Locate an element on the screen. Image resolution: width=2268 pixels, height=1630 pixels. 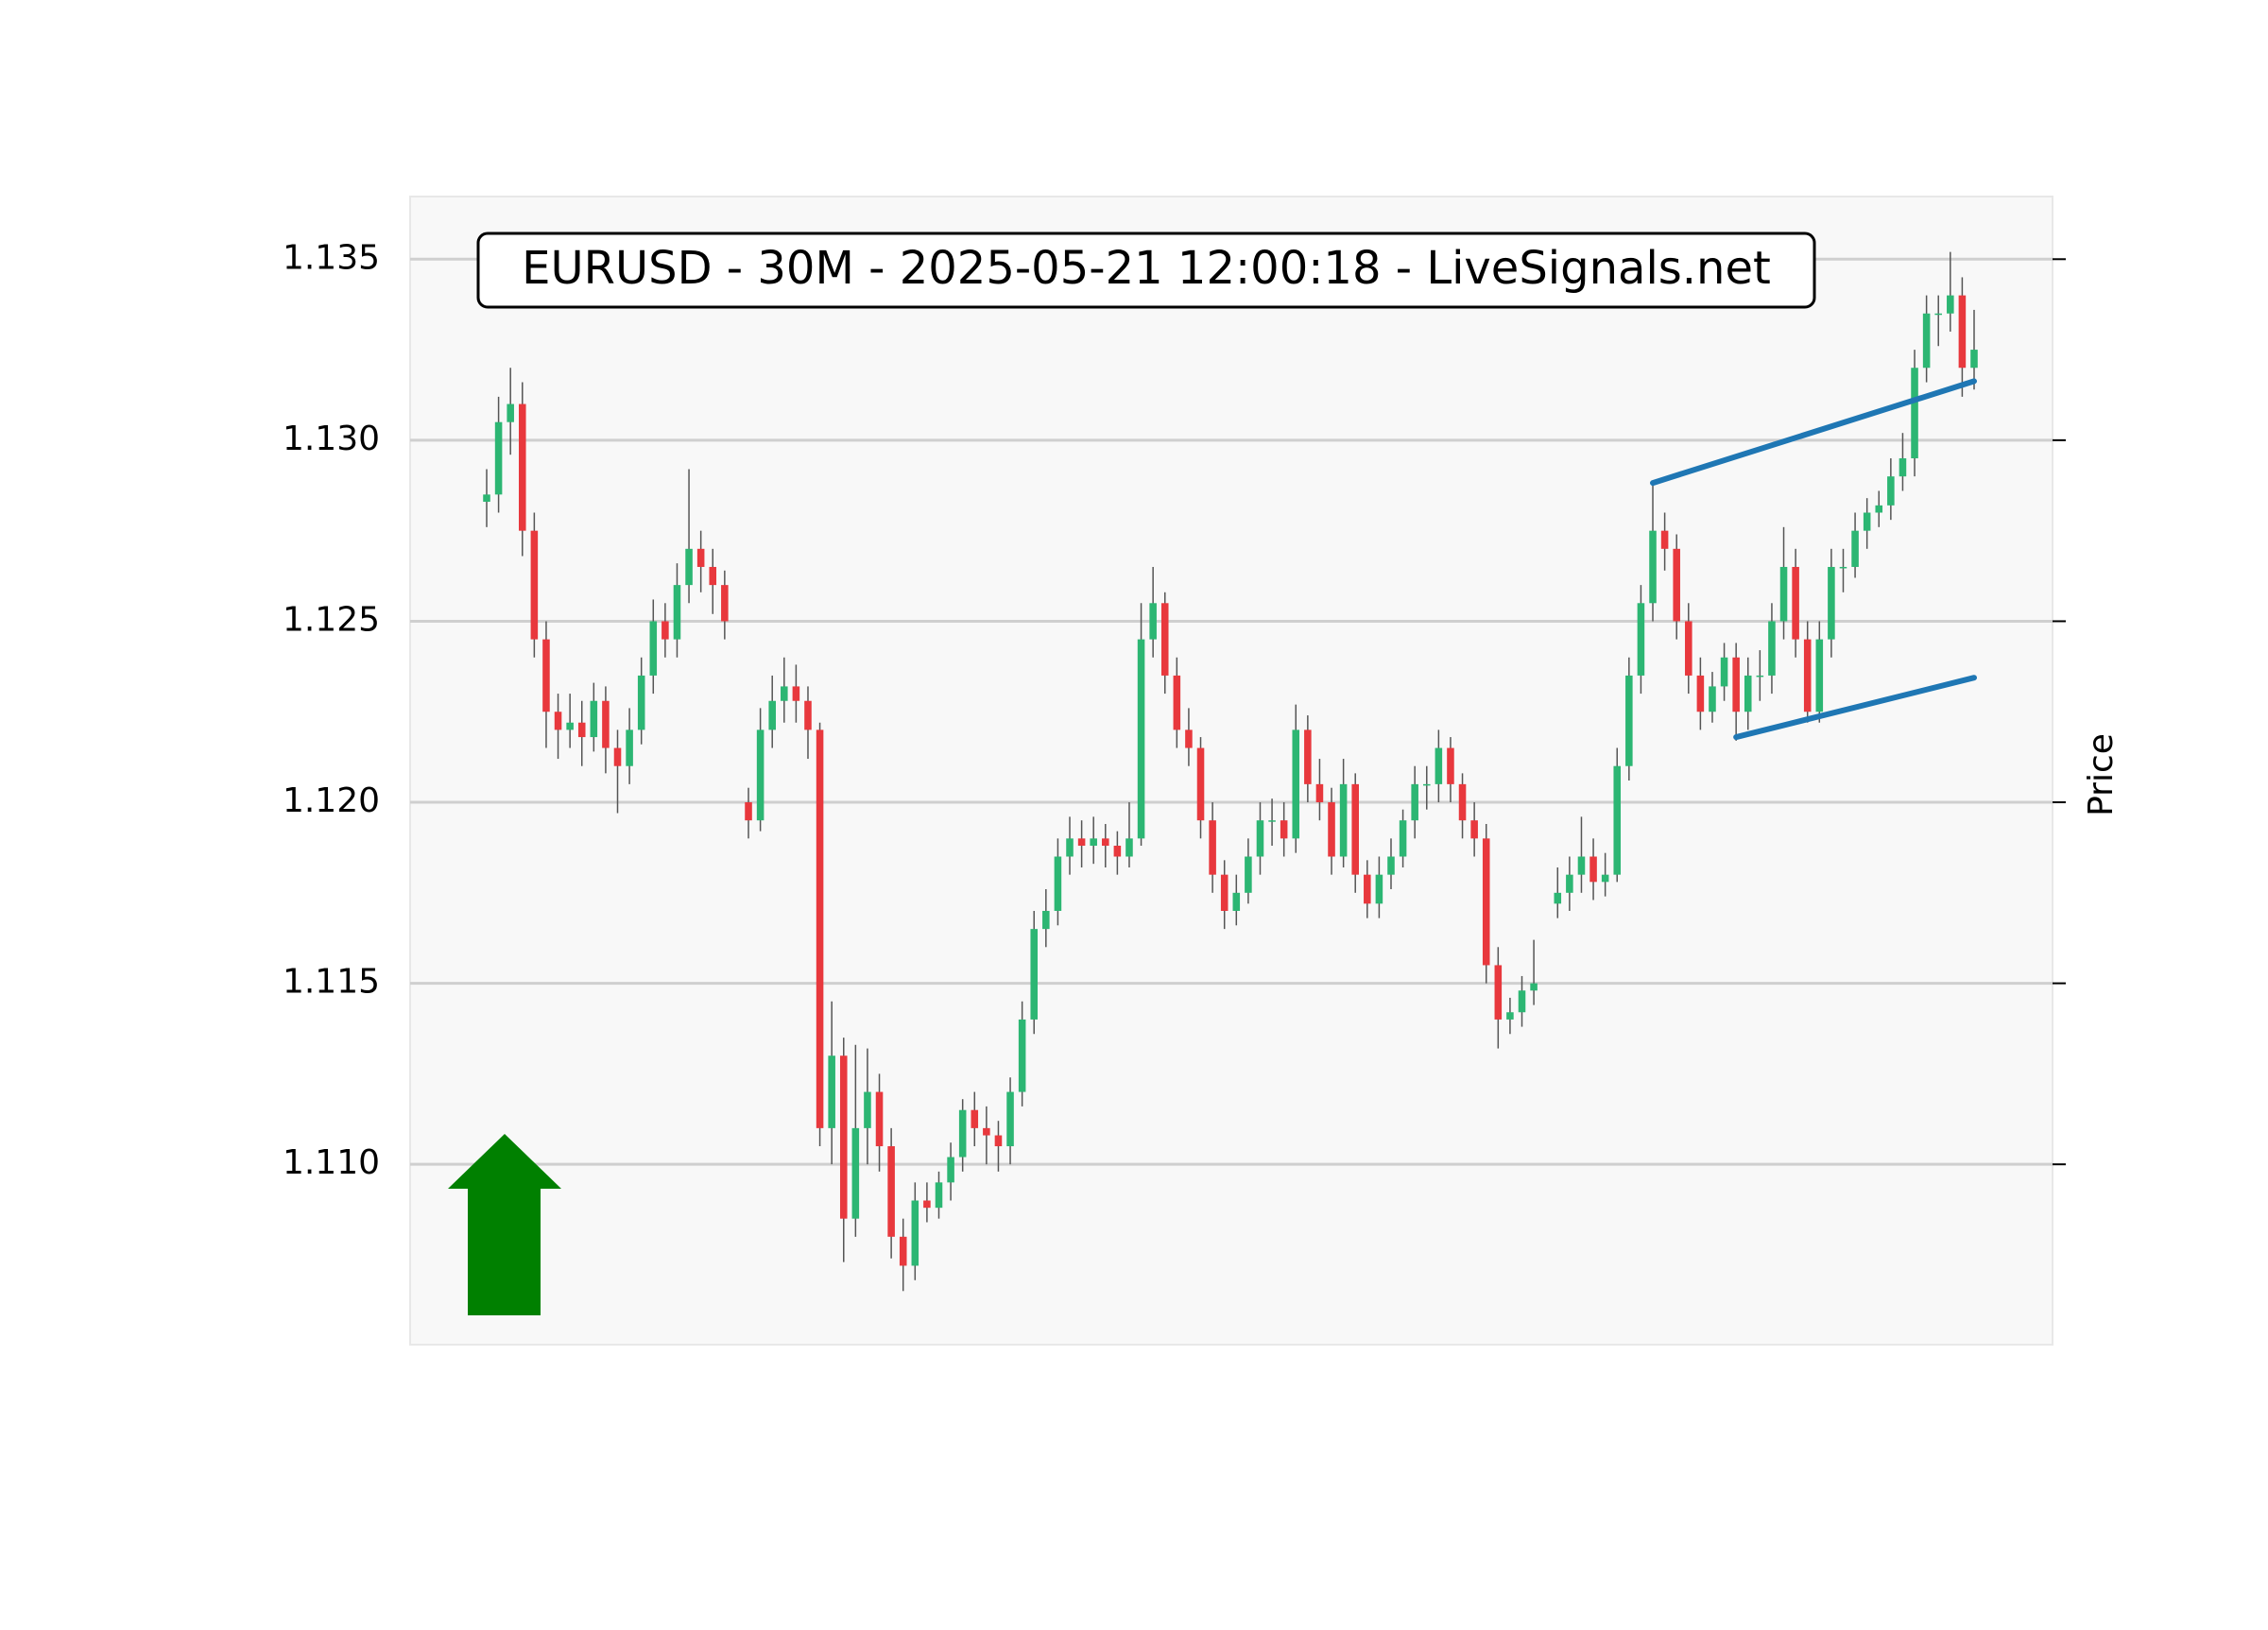
y-tick-label: 1.135 is located at coordinates (331, 258).